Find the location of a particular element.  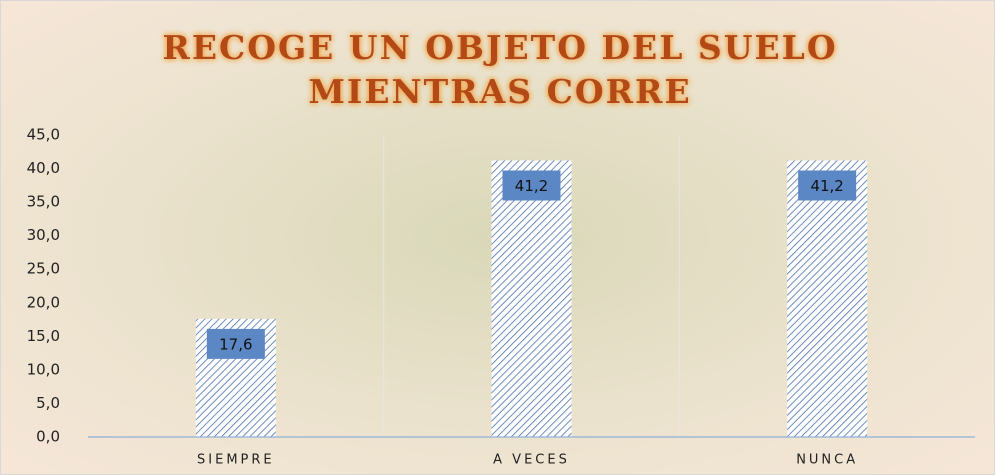

y-tick-label: 30,0 is located at coordinates (43, 235).